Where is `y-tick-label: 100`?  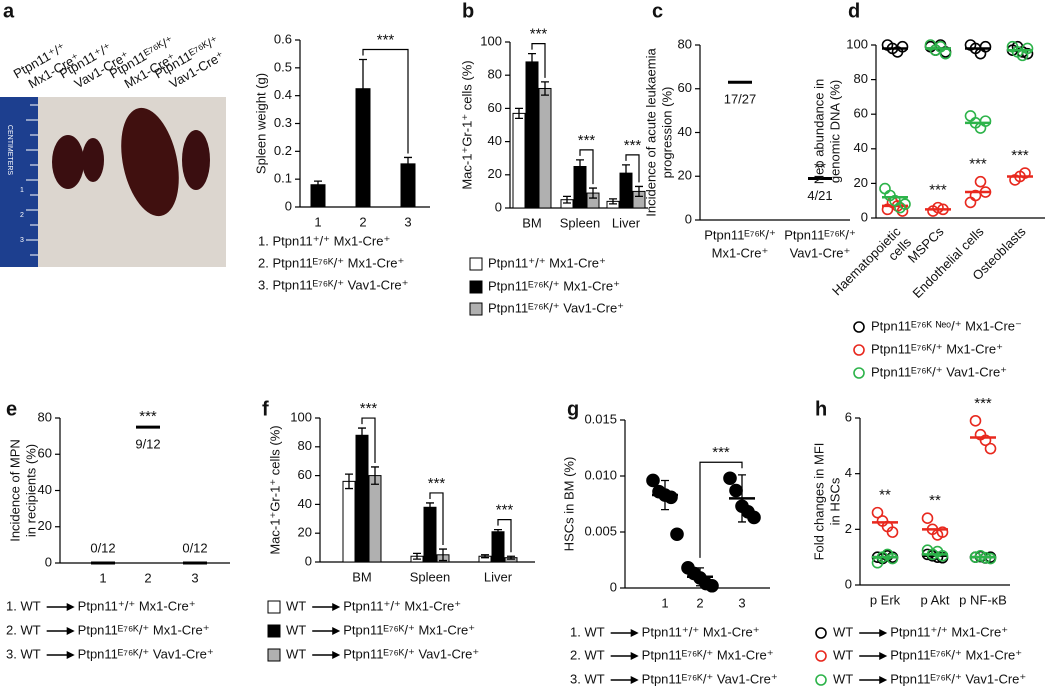 y-tick-label: 100 is located at coordinates (857, 43).